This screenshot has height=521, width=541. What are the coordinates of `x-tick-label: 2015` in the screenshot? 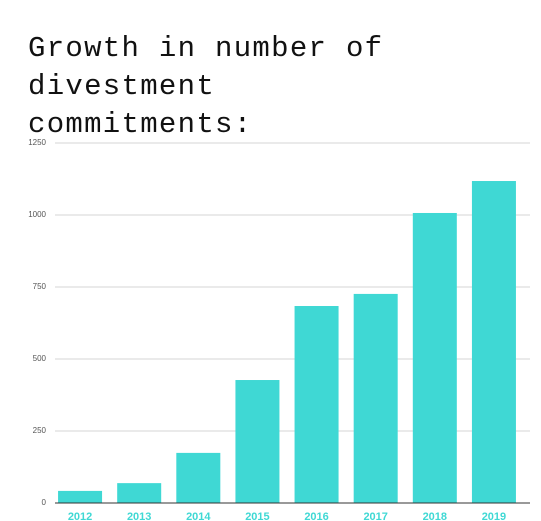 It's located at (257, 516).